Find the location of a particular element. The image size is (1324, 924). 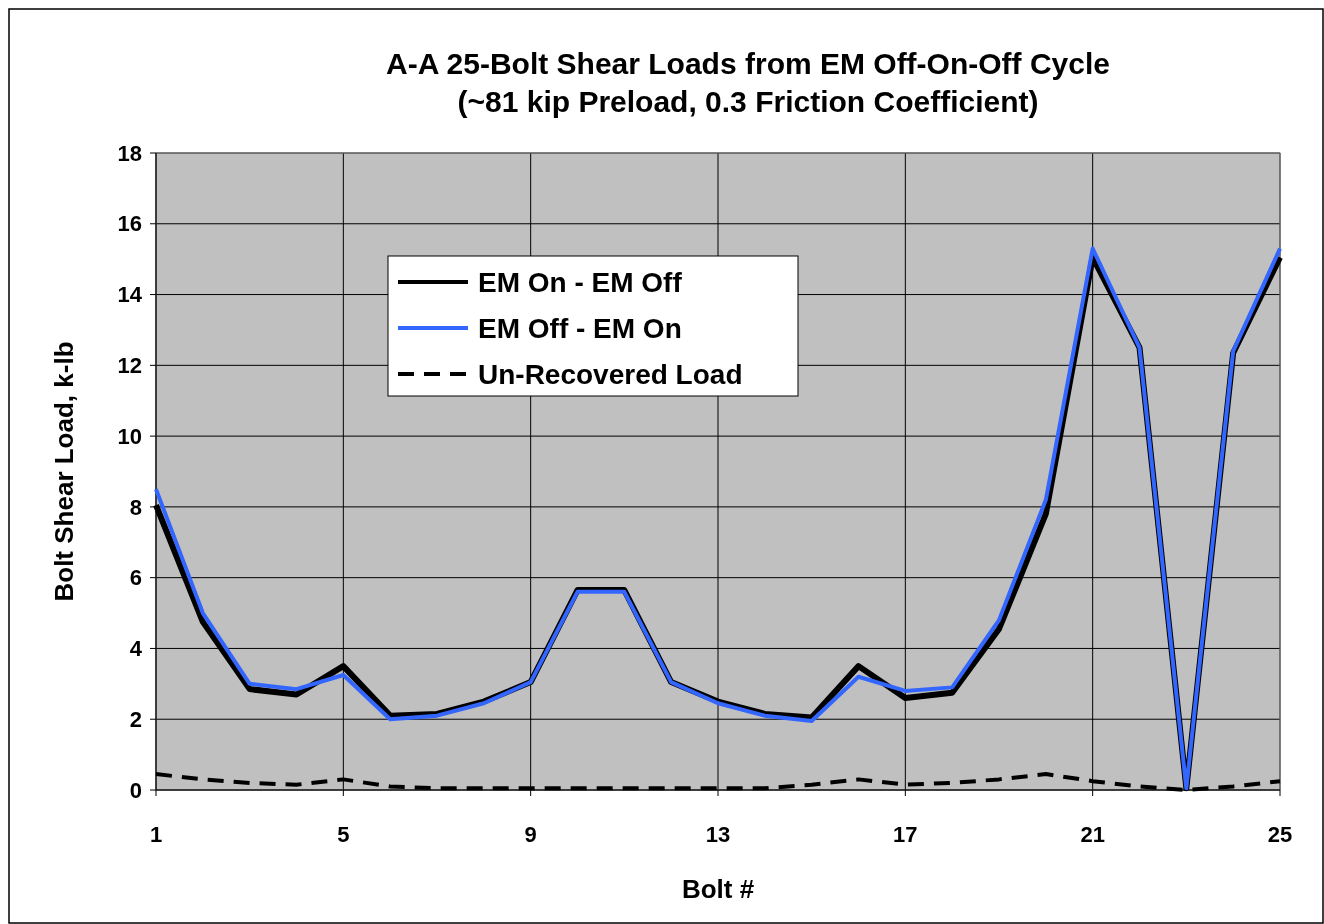

x-tick-label: 21 is located at coordinates (1092, 834).